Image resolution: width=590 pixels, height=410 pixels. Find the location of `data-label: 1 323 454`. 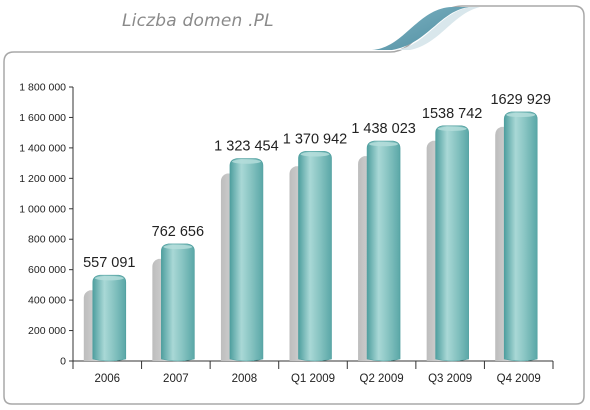

data-label: 1 323 454 is located at coordinates (246, 147).